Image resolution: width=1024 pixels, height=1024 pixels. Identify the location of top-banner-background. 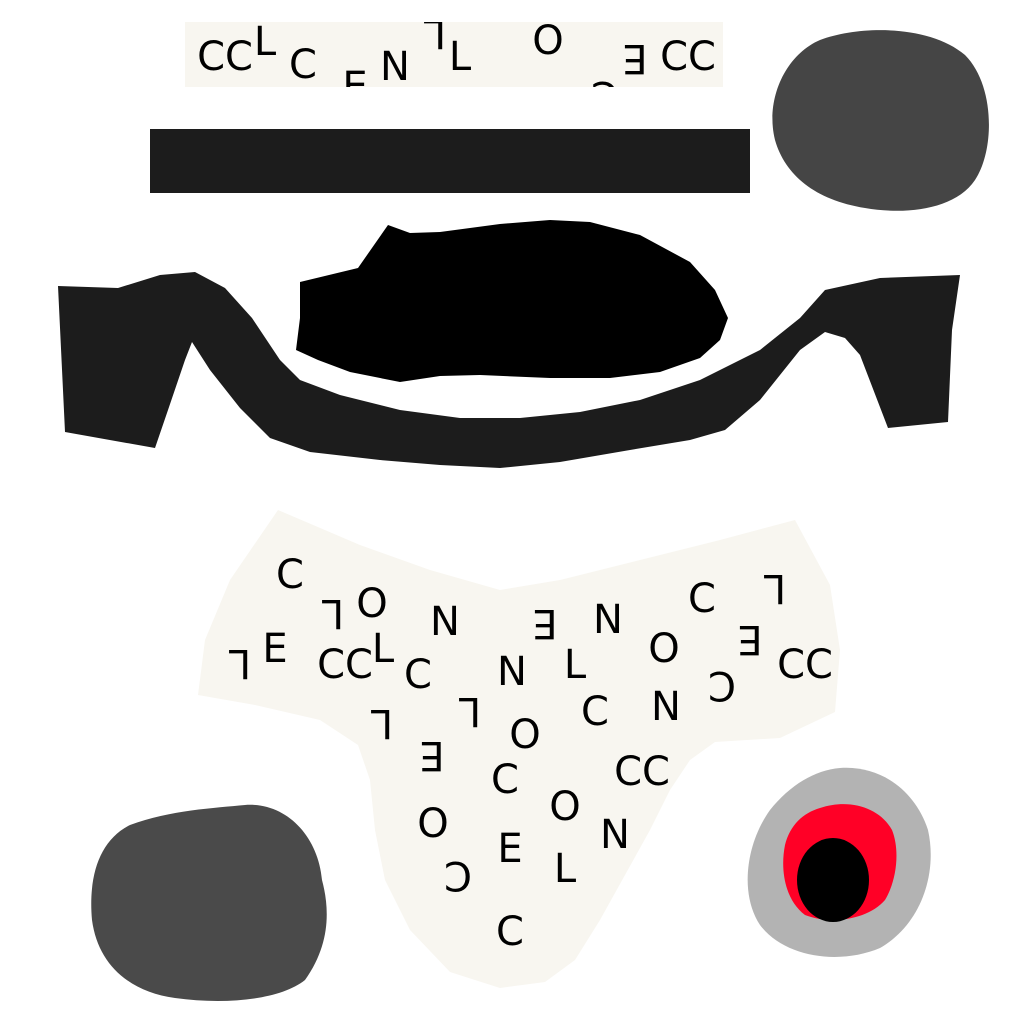
(454, 54).